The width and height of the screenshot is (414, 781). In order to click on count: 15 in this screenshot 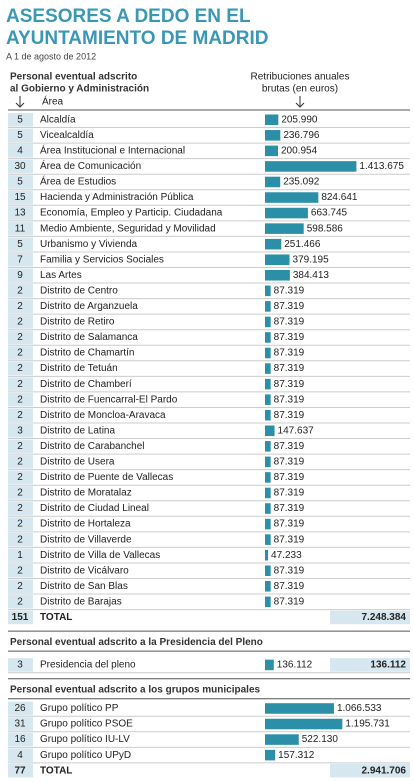, I will do `click(20, 197)`.